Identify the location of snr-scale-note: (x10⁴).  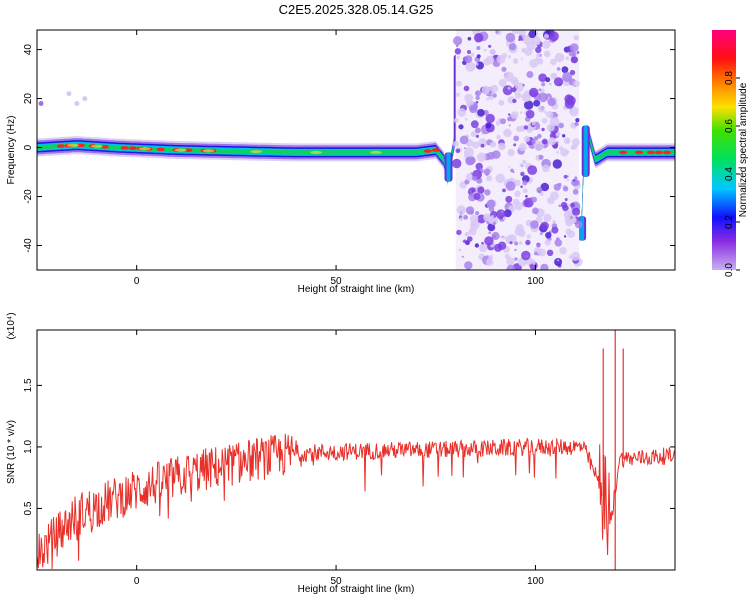
(11, 325).